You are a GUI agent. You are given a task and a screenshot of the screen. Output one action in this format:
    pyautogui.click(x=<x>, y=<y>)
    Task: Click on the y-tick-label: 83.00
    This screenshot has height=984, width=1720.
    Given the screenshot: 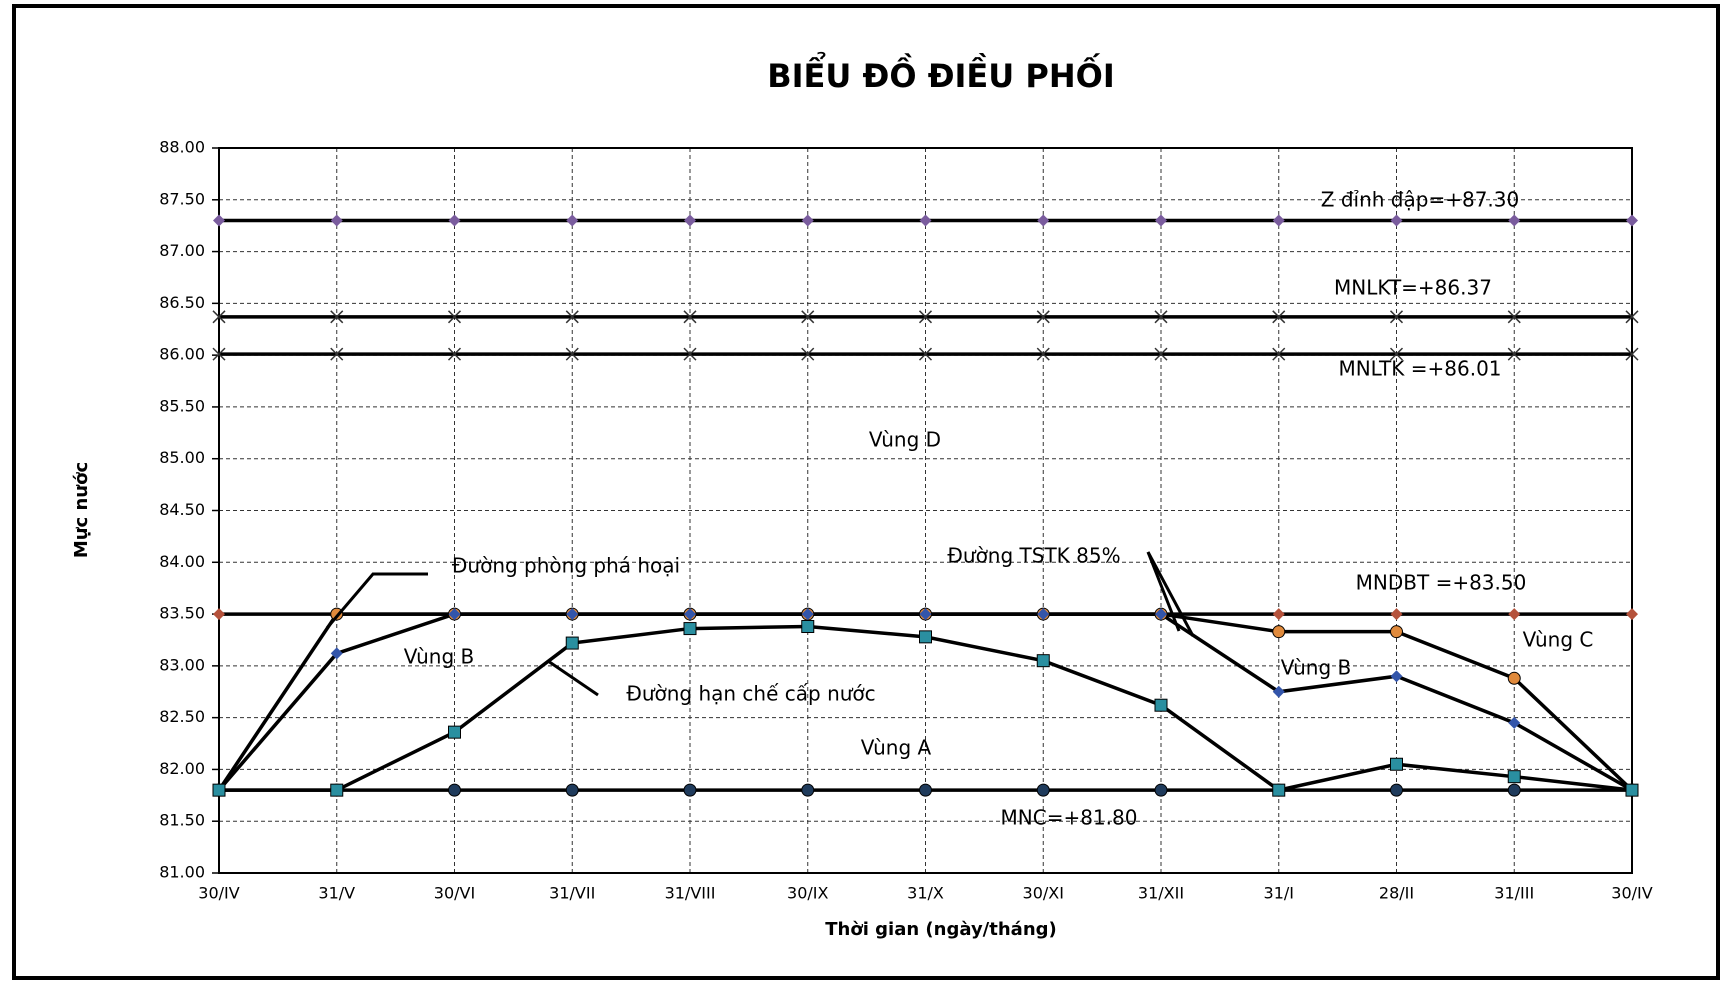 What is the action you would take?
    pyautogui.click(x=182, y=664)
    